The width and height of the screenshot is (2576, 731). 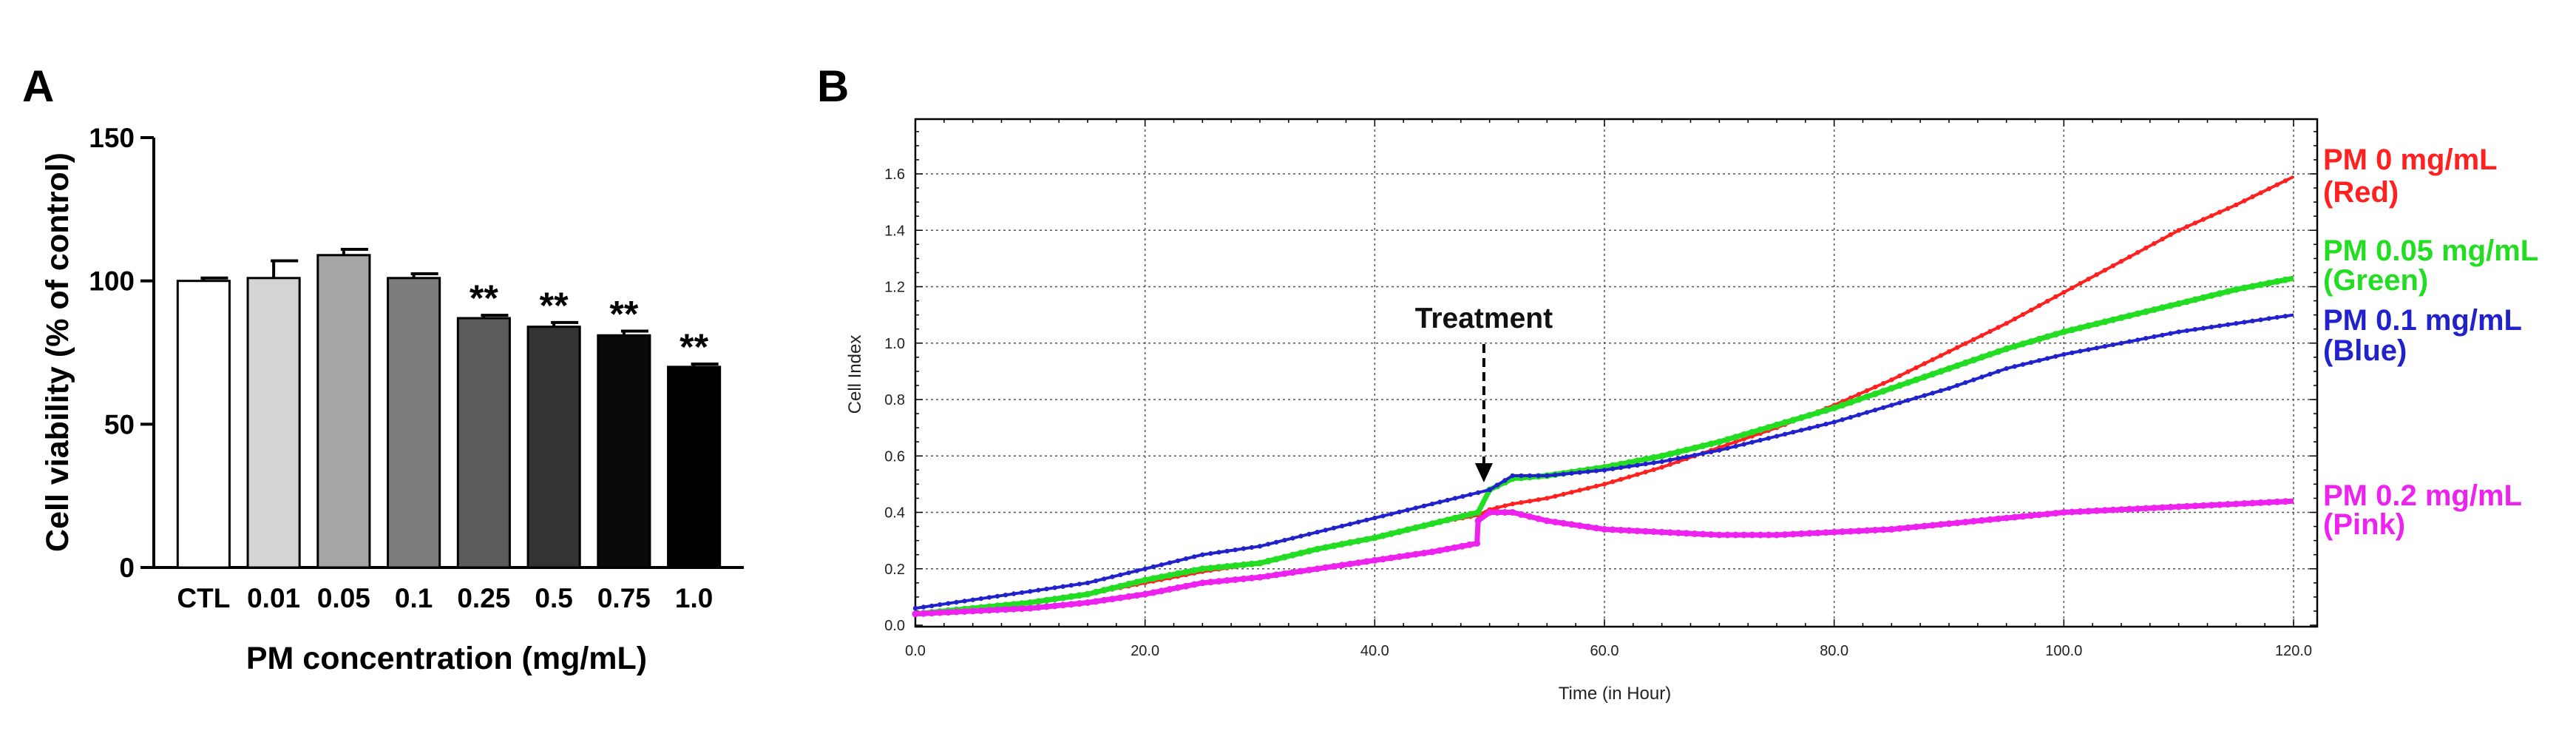 What do you see at coordinates (343, 598) in the screenshot?
I see `a-x-tick-label: 0.05` at bounding box center [343, 598].